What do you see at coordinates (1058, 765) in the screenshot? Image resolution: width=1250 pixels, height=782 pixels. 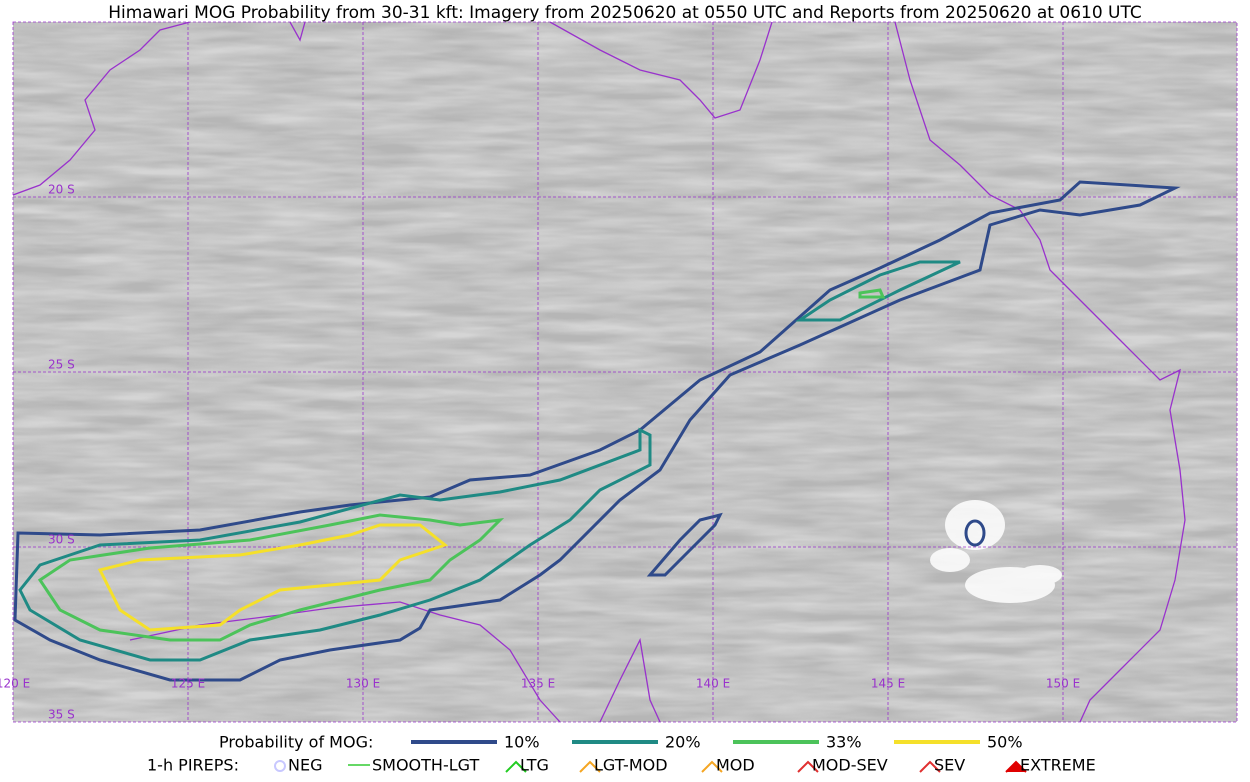 I see `legend-item: EXTREME` at bounding box center [1058, 765].